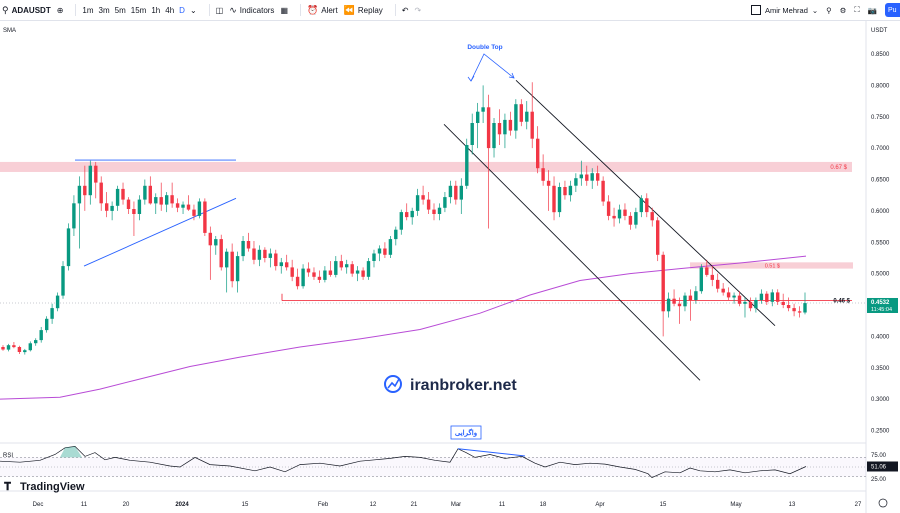  I want to click on alert-button: ⏰ Alert, so click(322, 10).